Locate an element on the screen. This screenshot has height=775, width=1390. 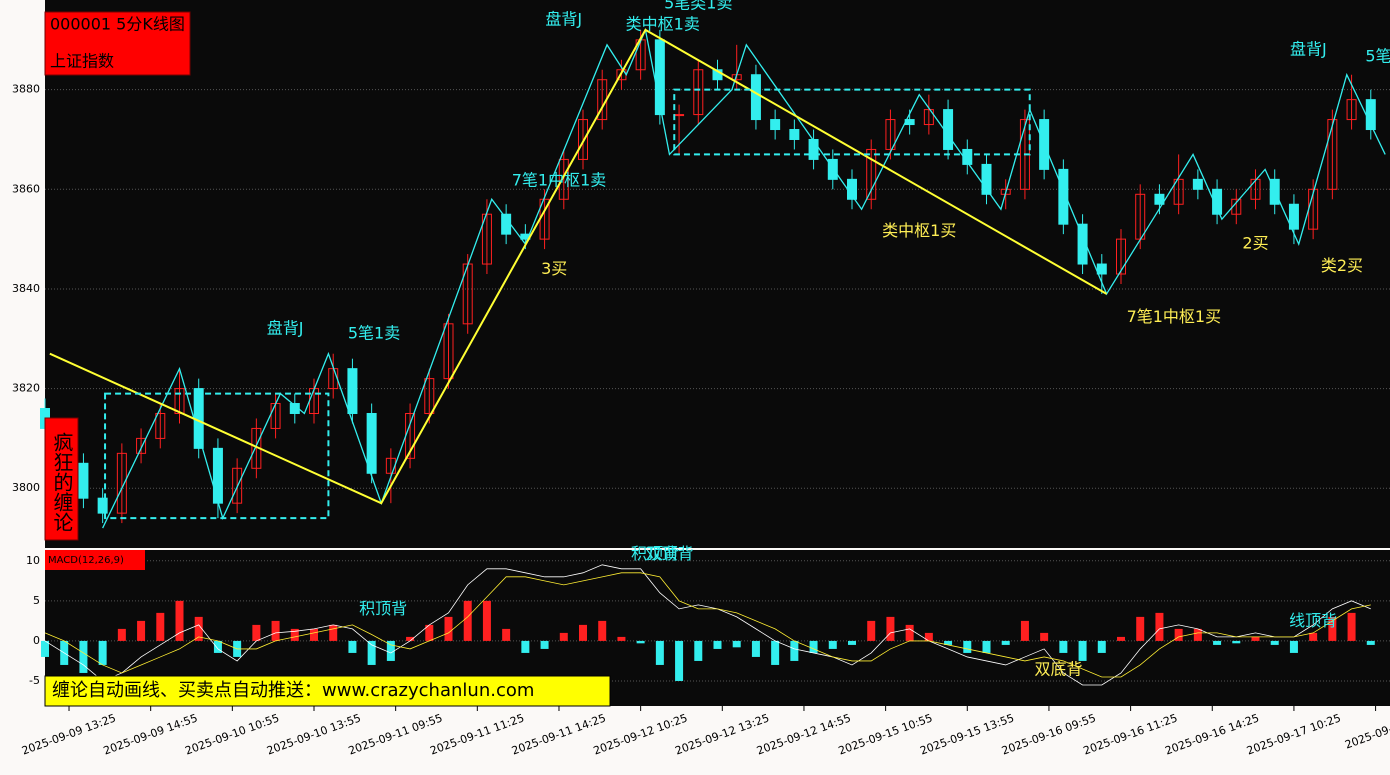
y-tick-label: 5 is located at coordinates (36, 600).